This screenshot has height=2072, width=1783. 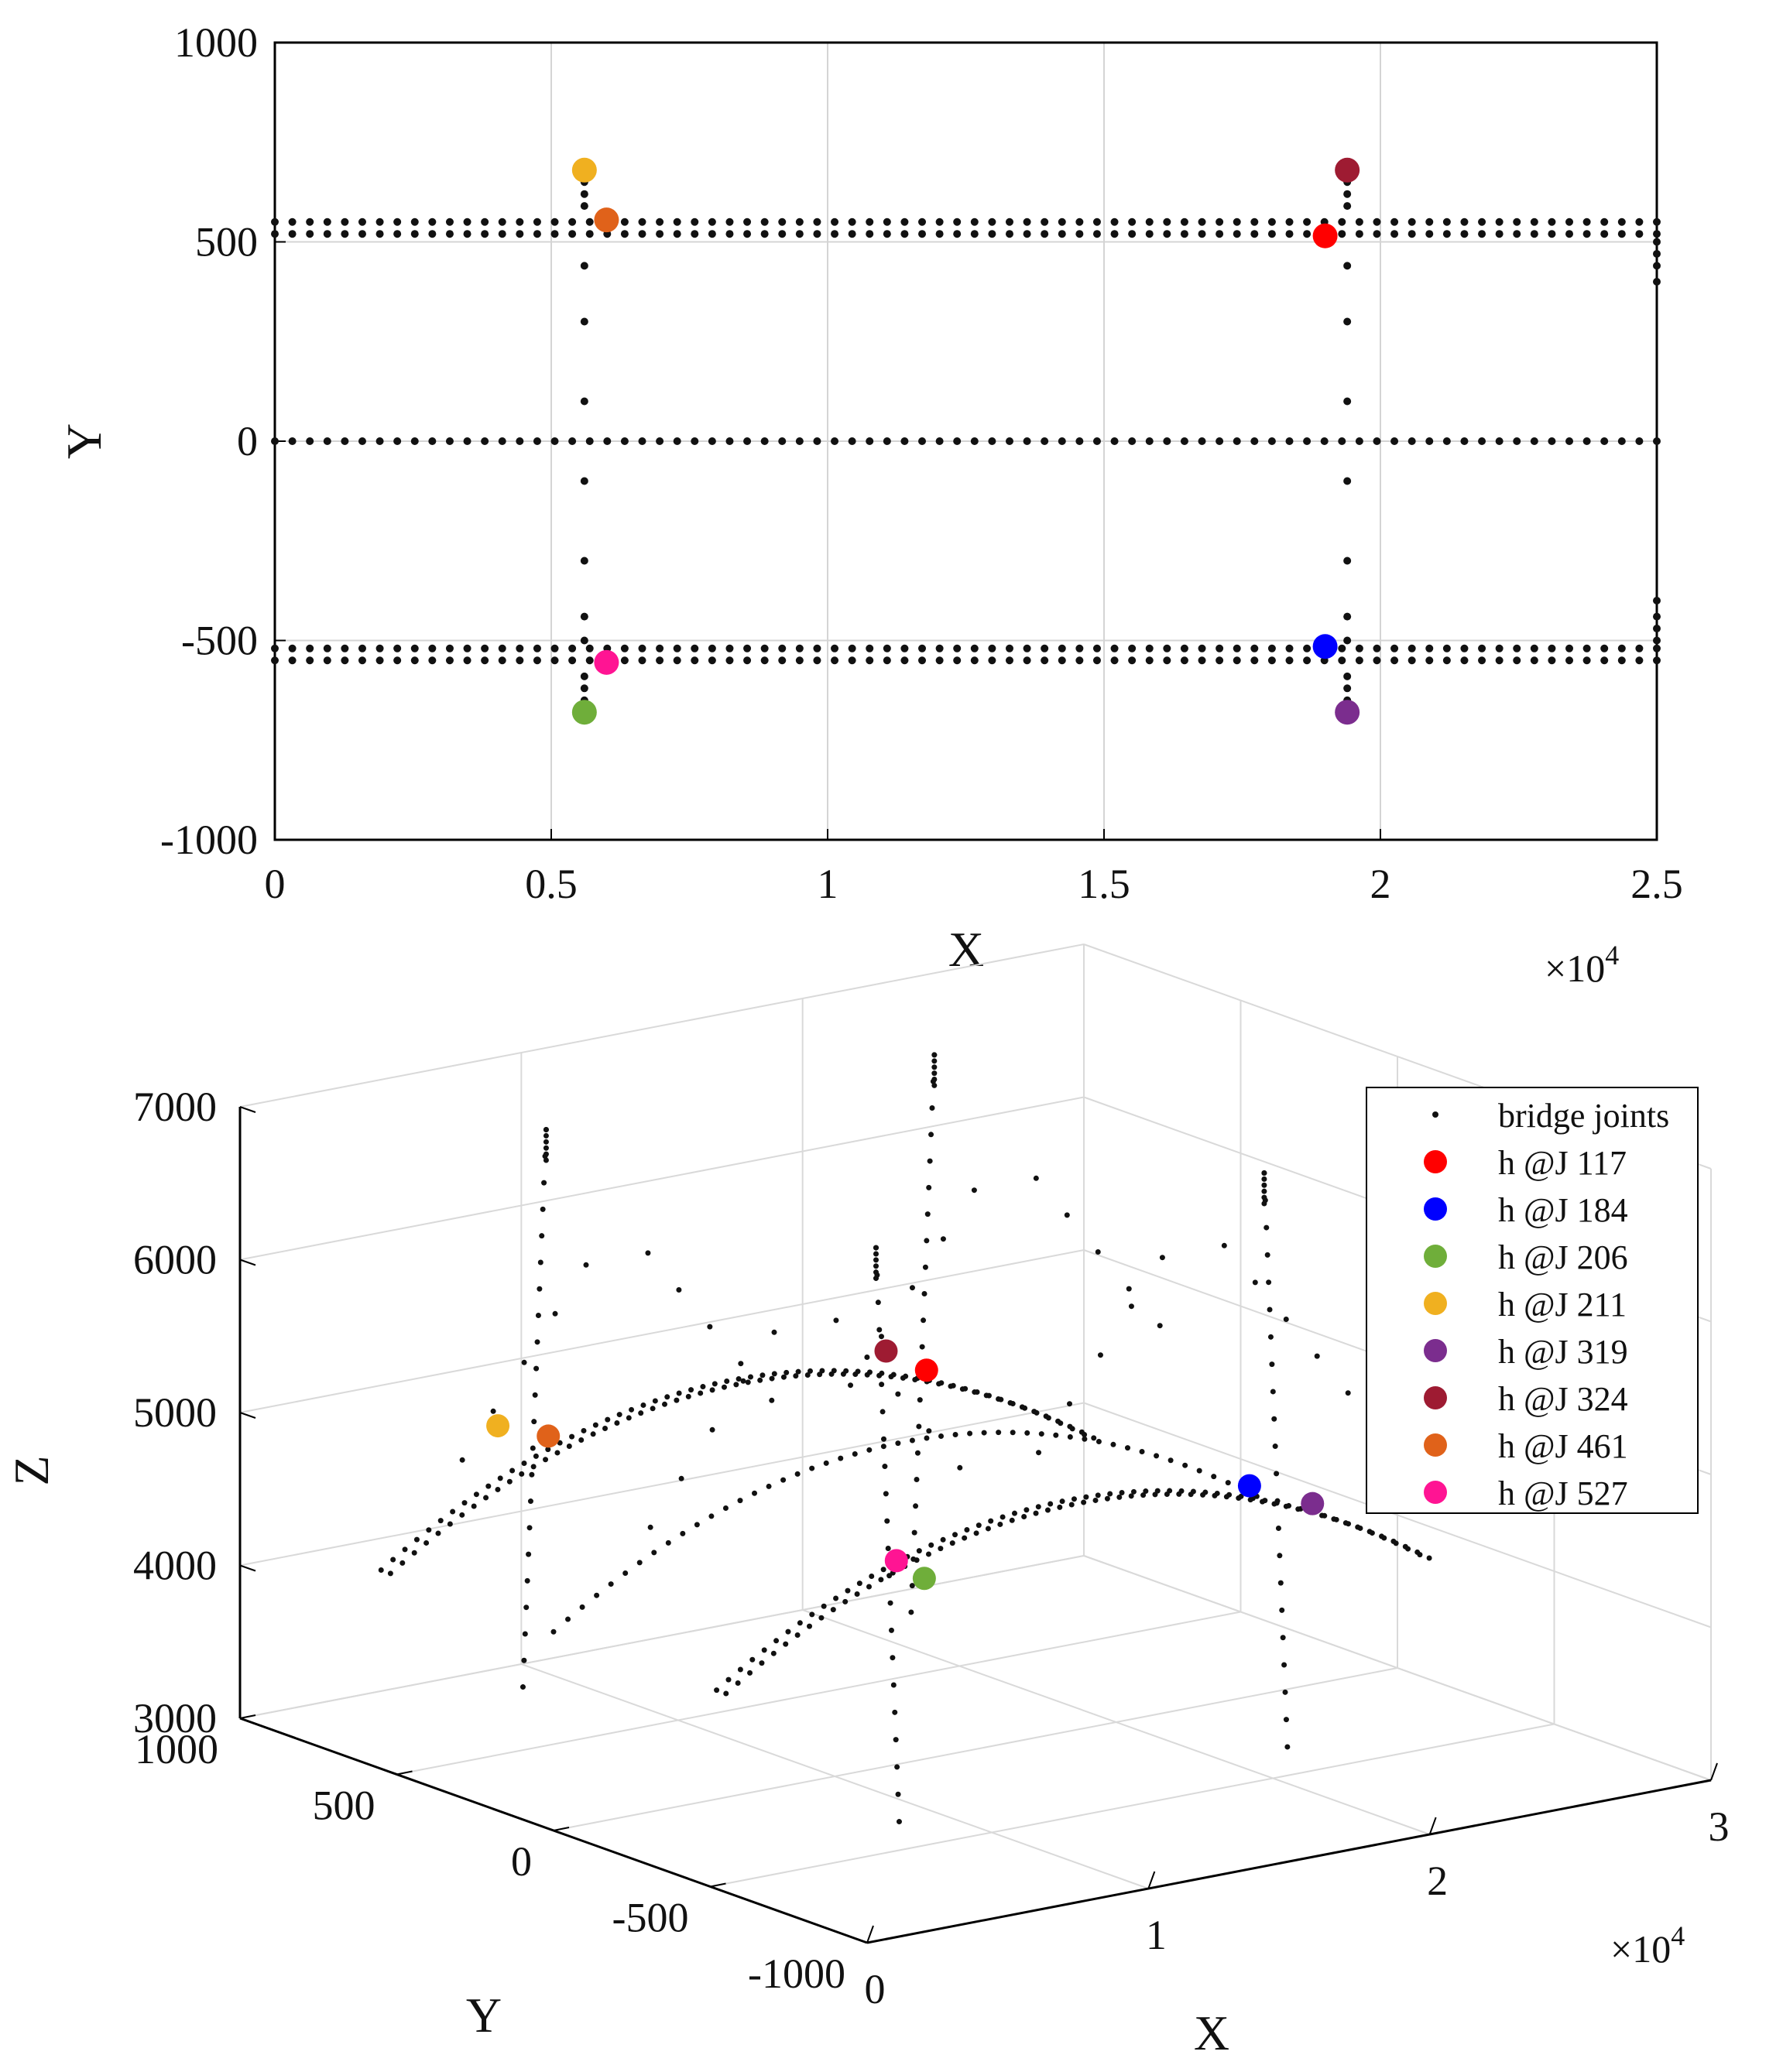 What do you see at coordinates (875, 1942) in the screenshot?
I see `3d-y-tick` at bounding box center [875, 1942].